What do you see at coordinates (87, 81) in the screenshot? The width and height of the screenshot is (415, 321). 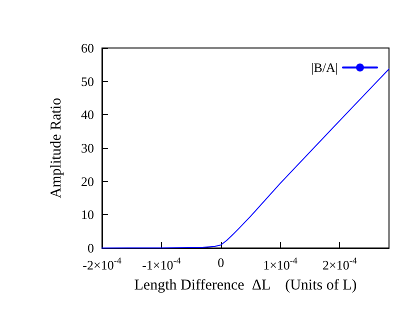 I see `y-tick-label: 50` at bounding box center [87, 81].